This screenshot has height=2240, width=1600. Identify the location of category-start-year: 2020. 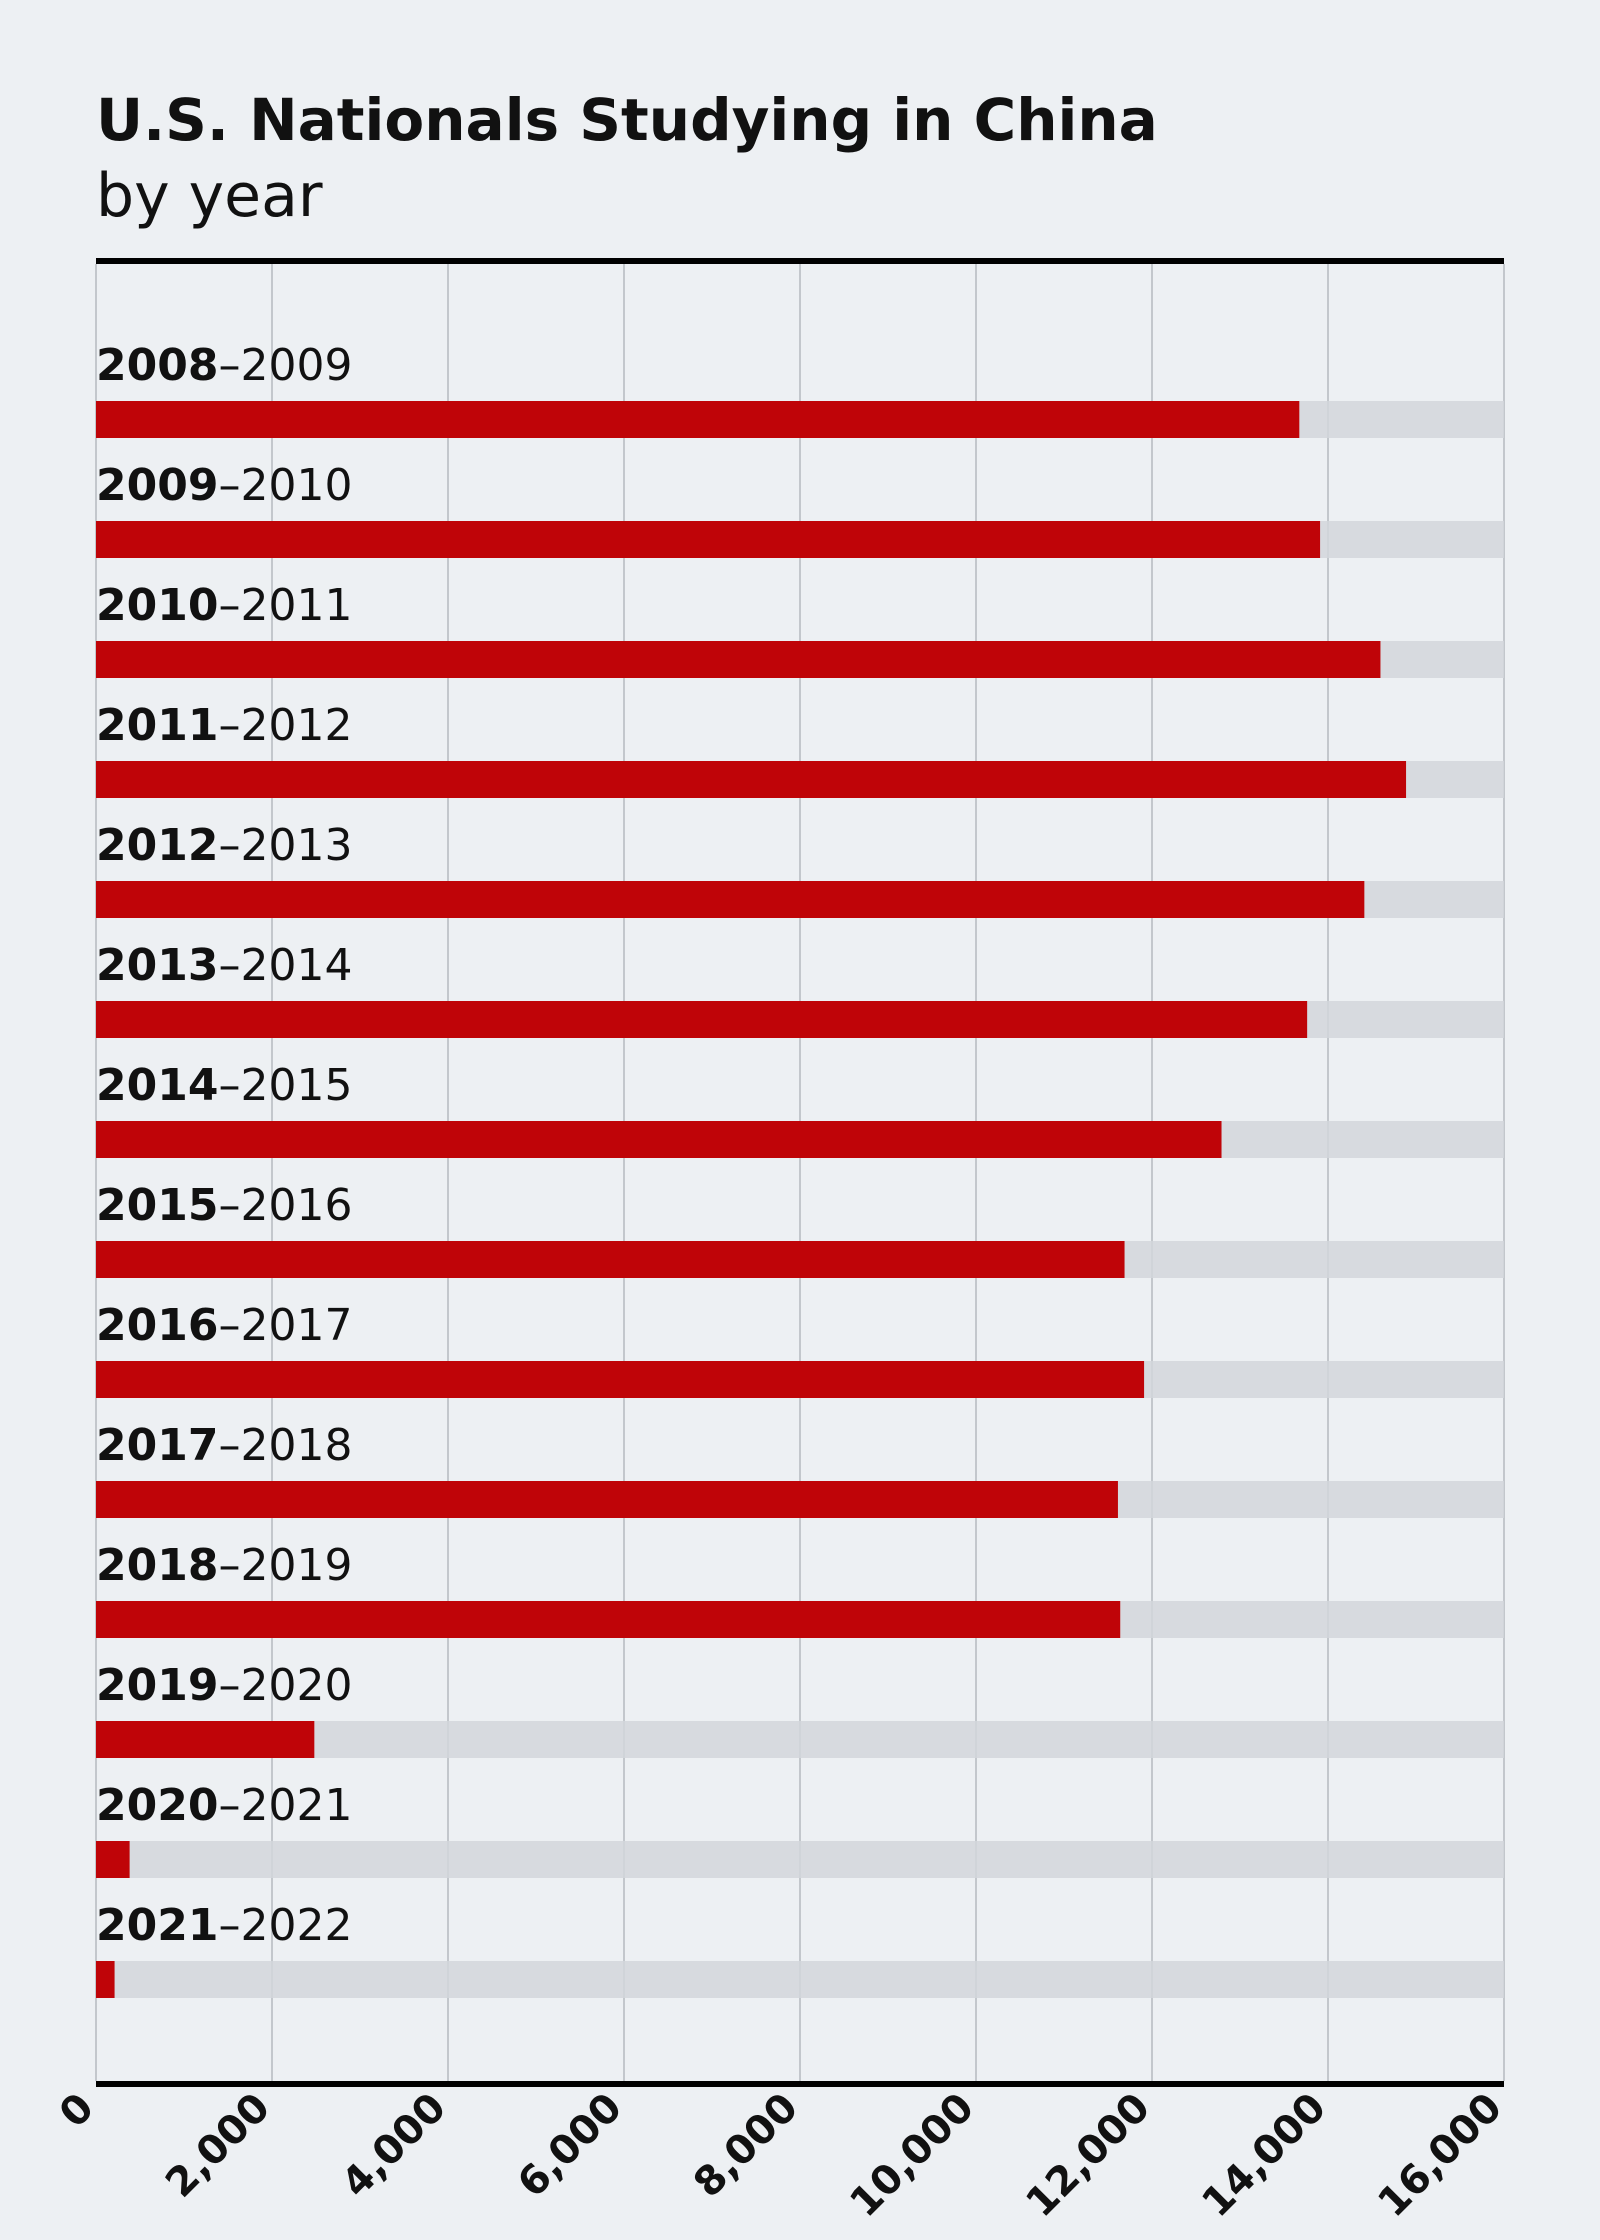
(157, 1805).